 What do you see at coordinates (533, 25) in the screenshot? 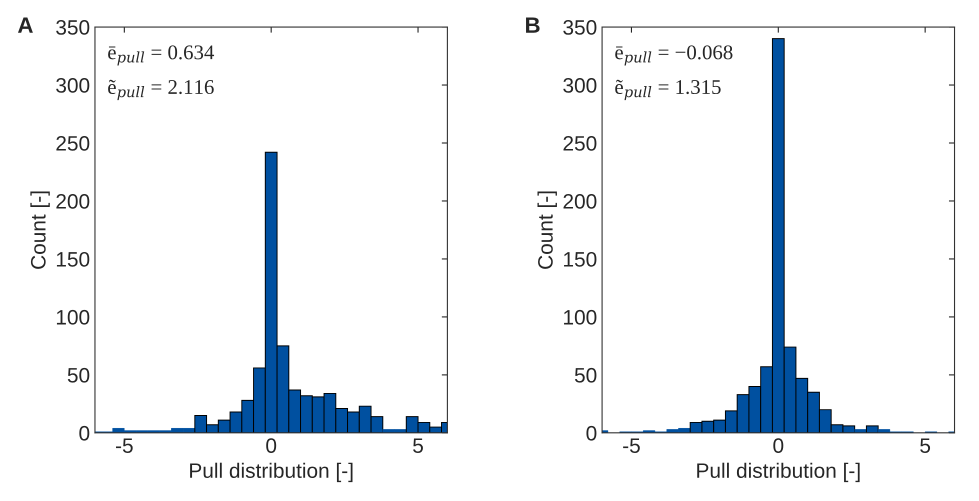
I see `chart-title: B` at bounding box center [533, 25].